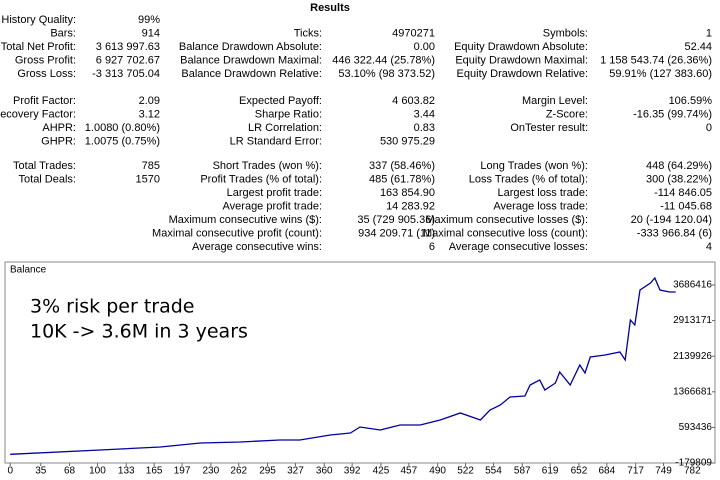  What do you see at coordinates (285, 128) in the screenshot?
I see `stat-label: LR Correlation:` at bounding box center [285, 128].